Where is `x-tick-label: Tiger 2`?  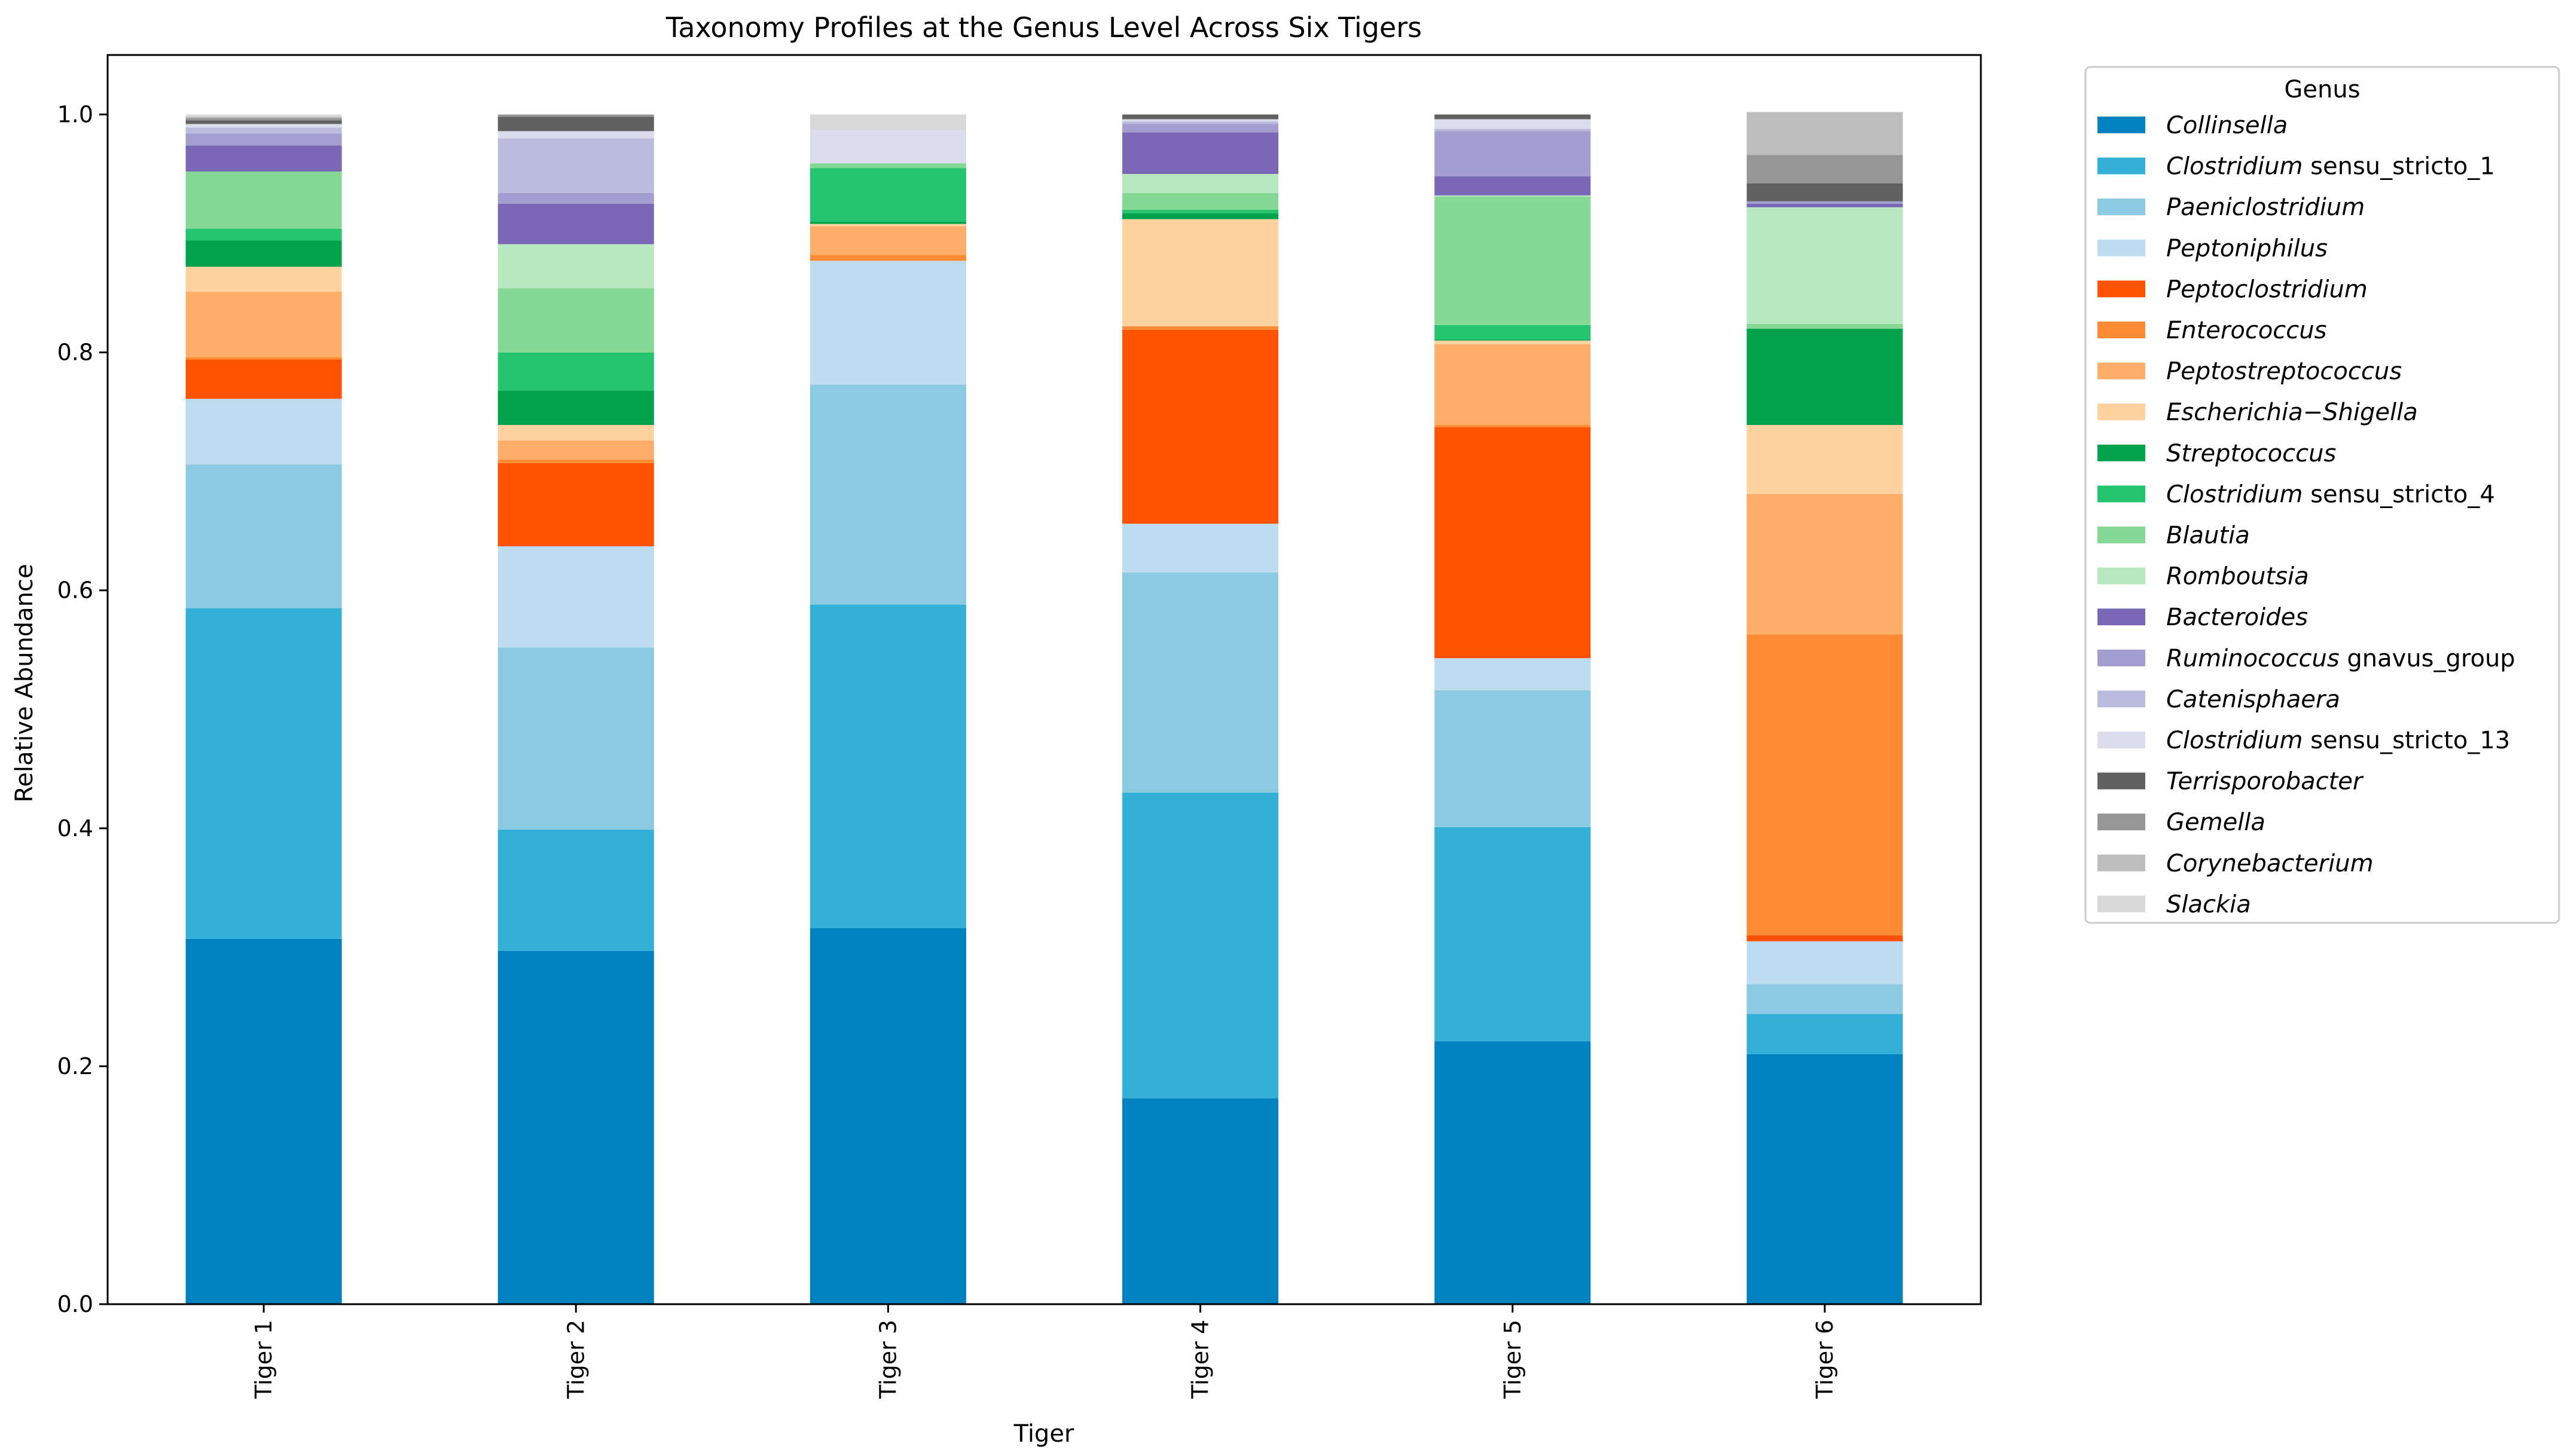 x-tick-label: Tiger 2 is located at coordinates (576, 1360).